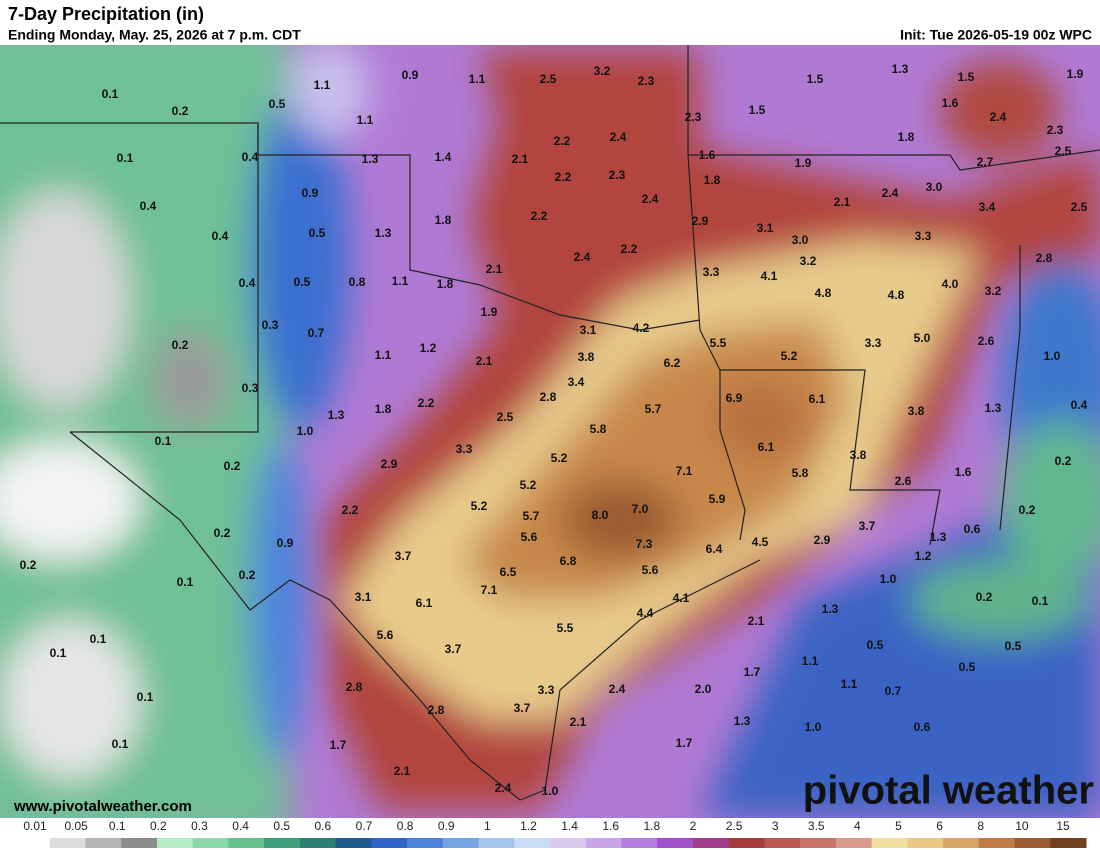 The width and height of the screenshot is (1100, 850). Describe the element at coordinates (800, 240) in the screenshot. I see `precip-label: 3.0` at that location.